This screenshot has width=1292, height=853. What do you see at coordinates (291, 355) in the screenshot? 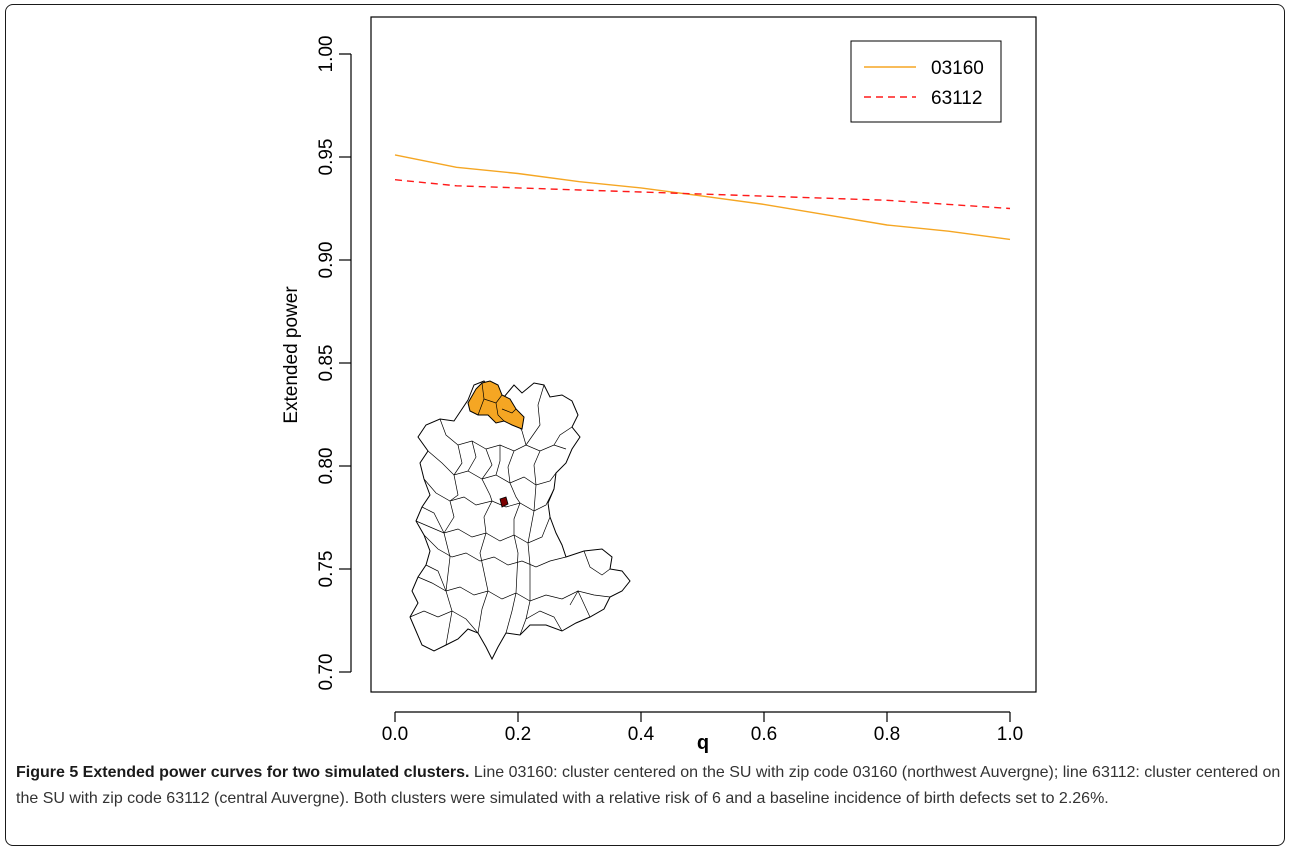
I see `y-axis-label: Extended power` at bounding box center [291, 355].